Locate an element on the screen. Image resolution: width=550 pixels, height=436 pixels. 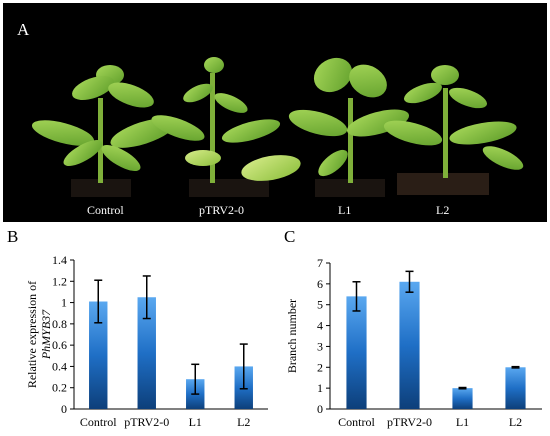
photo-label-ptrv2: pTRV2-0 is located at coordinates (222, 210).